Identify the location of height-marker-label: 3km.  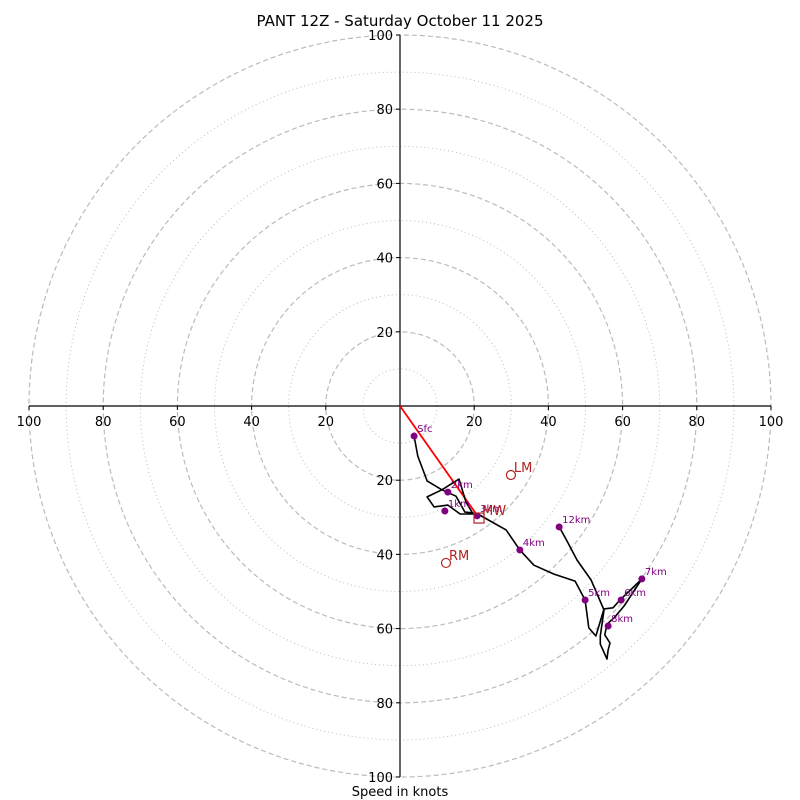
(491, 509).